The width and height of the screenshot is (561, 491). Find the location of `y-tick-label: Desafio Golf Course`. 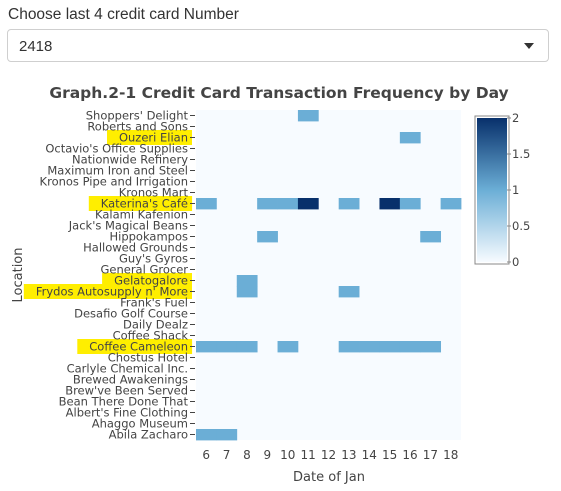

y-tick-label: Desafio Golf Course is located at coordinates (131, 314).